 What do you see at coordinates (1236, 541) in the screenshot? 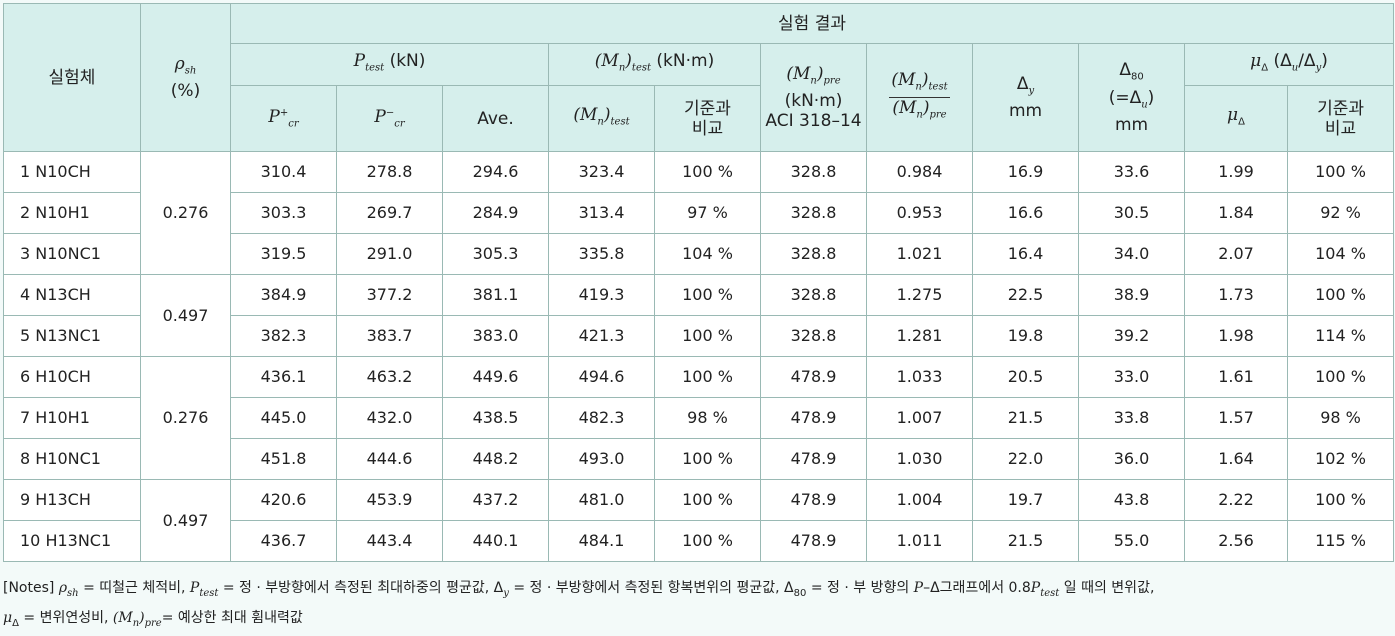
I see `cell-mu: 2.56` at bounding box center [1236, 541].